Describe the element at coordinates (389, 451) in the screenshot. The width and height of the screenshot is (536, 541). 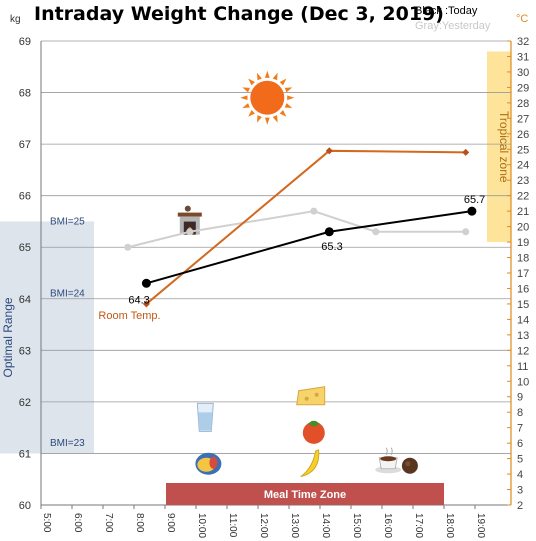
I see `steam` at that location.